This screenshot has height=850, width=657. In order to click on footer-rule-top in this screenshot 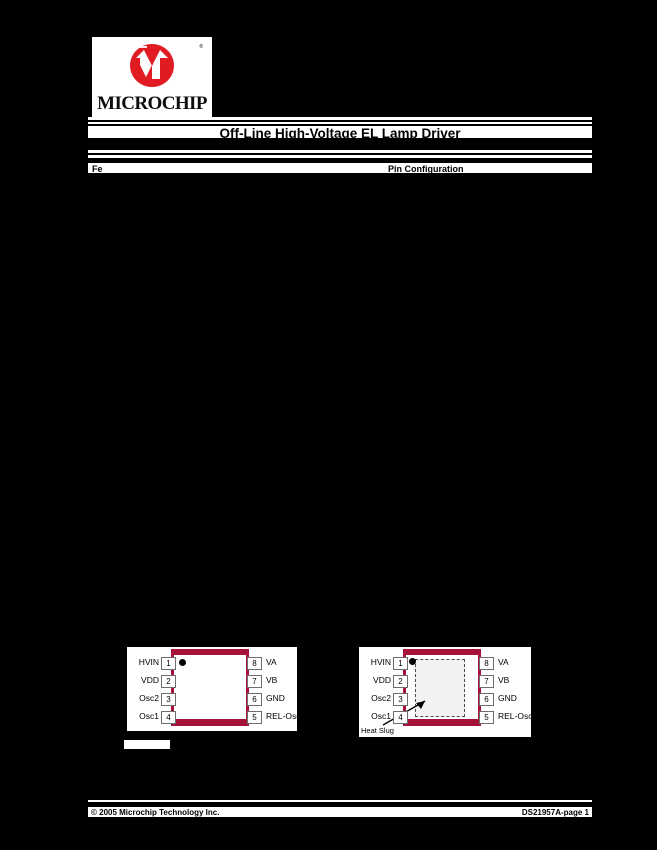, I will do `click(340, 801)`.